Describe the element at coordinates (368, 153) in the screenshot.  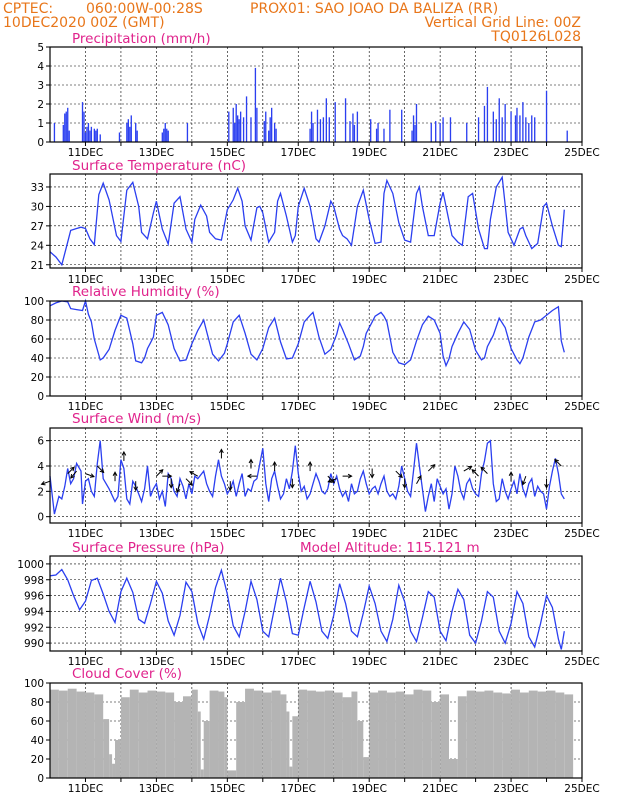
I see `precip-xtick-label: 19DEC` at that location.